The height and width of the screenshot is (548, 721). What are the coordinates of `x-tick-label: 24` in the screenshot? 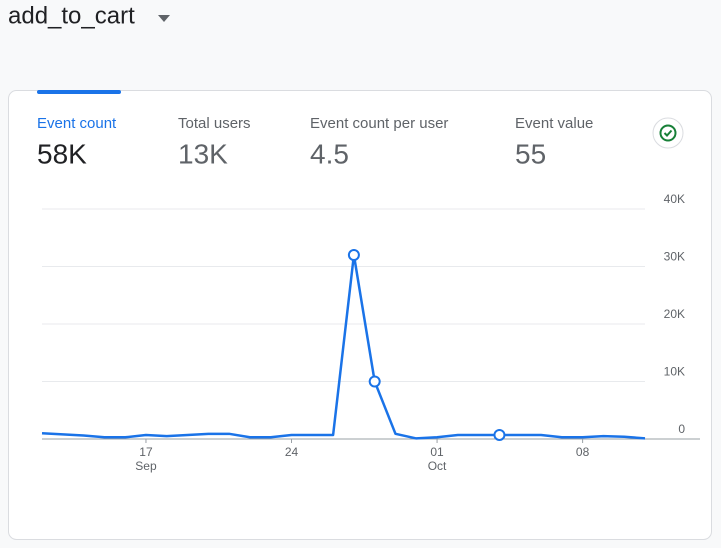 It's located at (291, 452).